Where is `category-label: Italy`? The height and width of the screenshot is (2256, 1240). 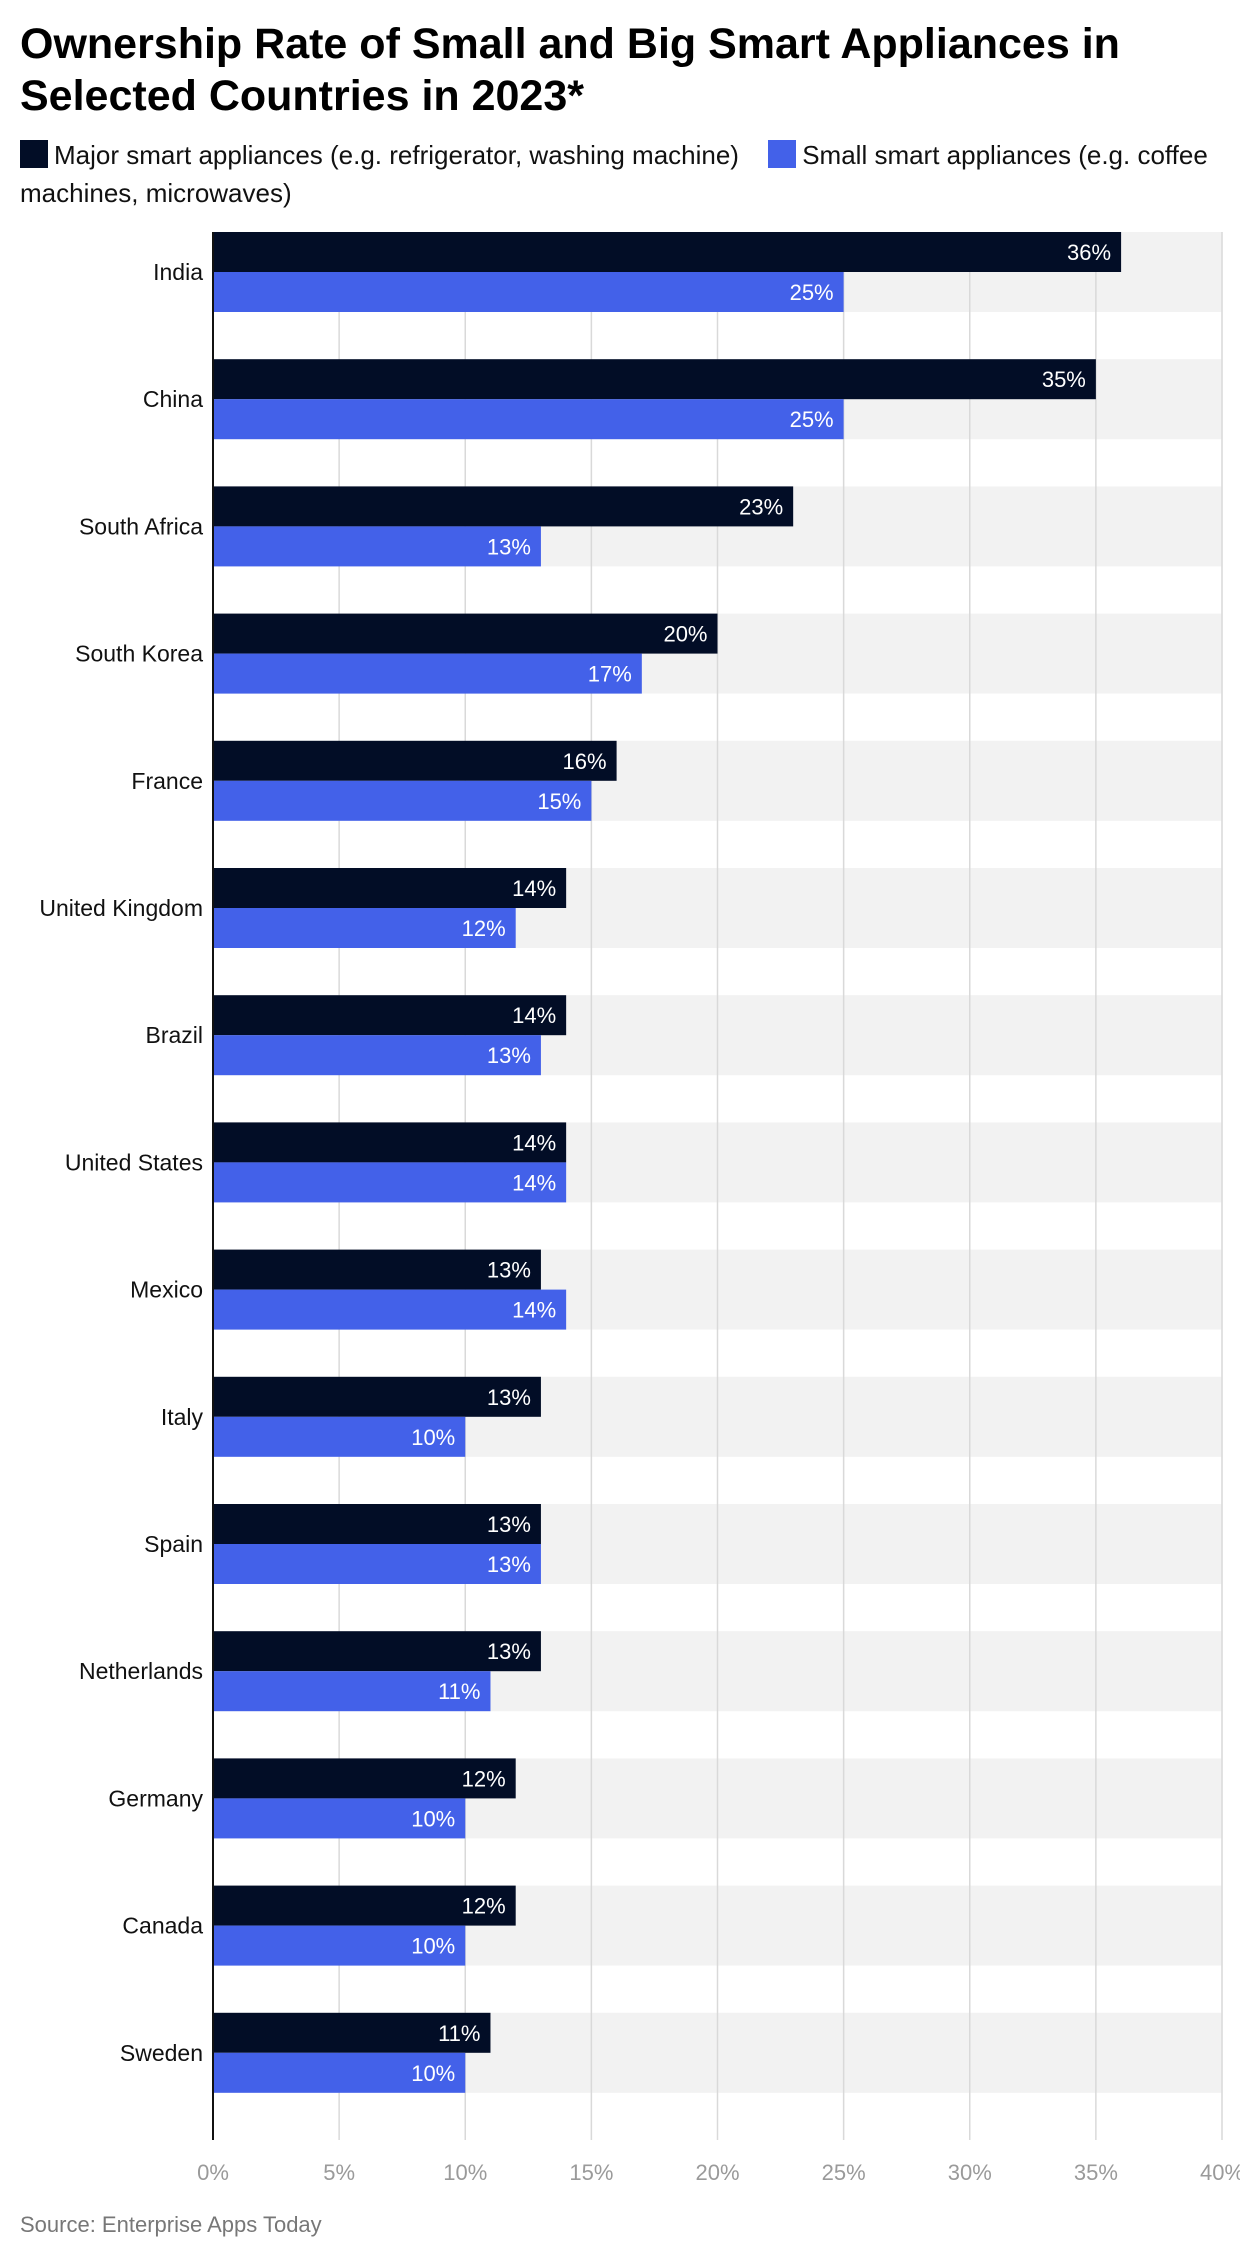 category-label: Italy is located at coordinates (182, 1417).